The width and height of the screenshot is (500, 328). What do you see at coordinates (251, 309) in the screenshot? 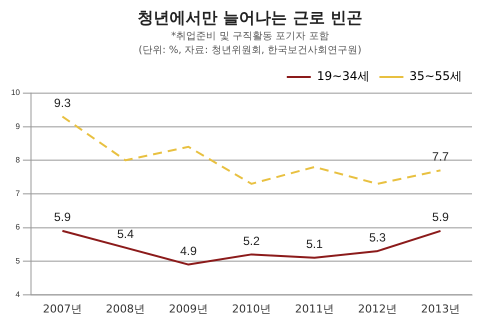
I see `x-tick-label: 2010년` at bounding box center [251, 309].